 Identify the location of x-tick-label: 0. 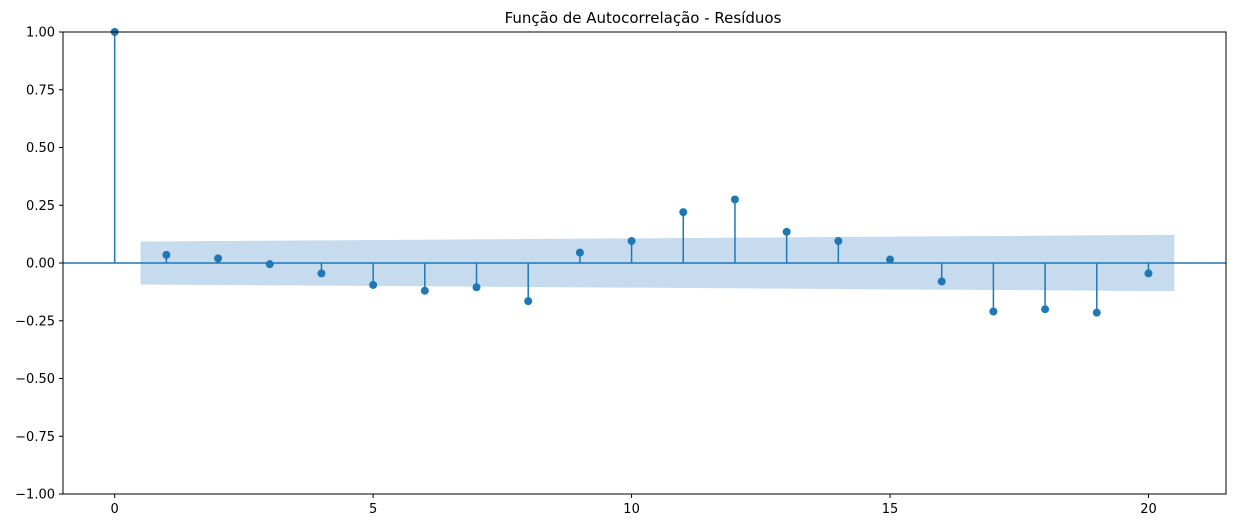
(115, 509).